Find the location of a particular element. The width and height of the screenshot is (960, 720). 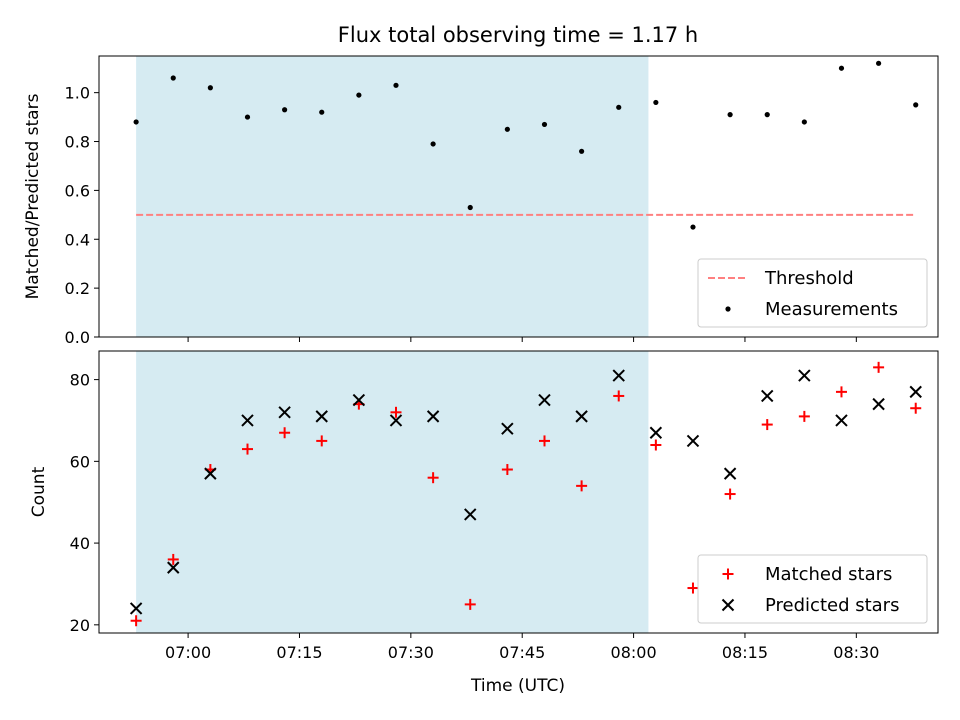

y-tick-label: 20 is located at coordinates (80, 625).